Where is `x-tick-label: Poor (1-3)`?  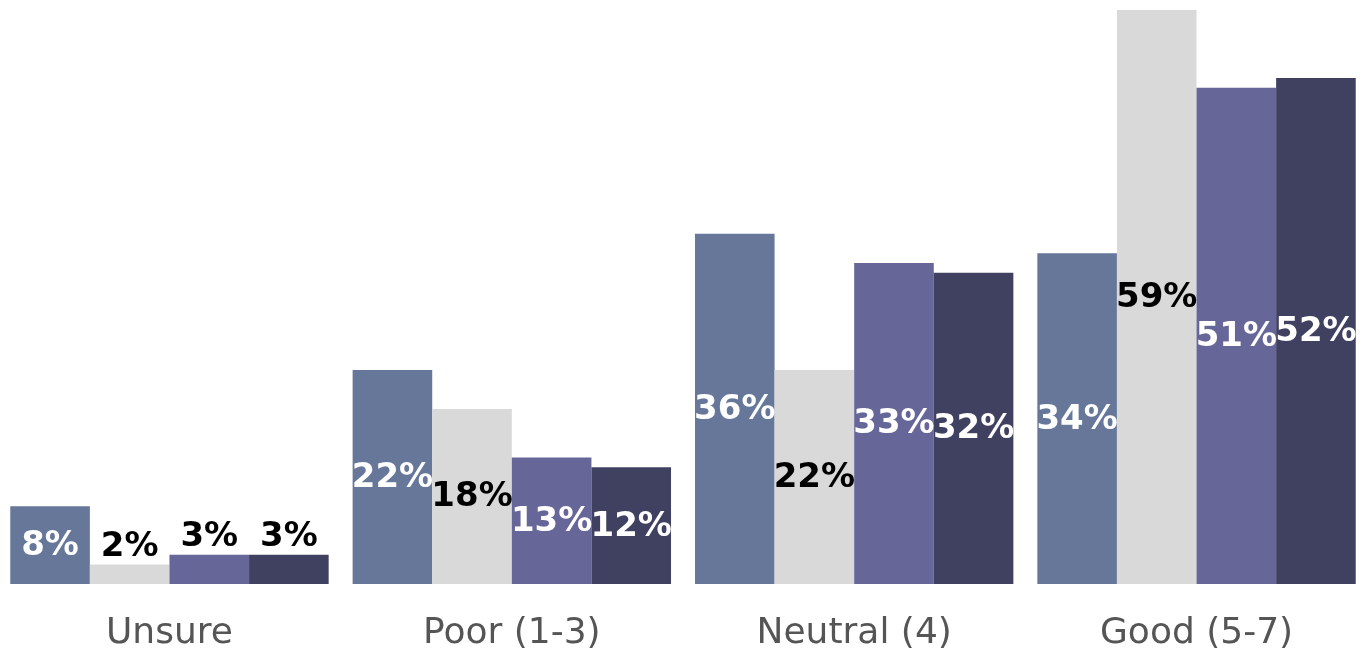
x-tick-label: Poor (1-3) is located at coordinates (512, 630).